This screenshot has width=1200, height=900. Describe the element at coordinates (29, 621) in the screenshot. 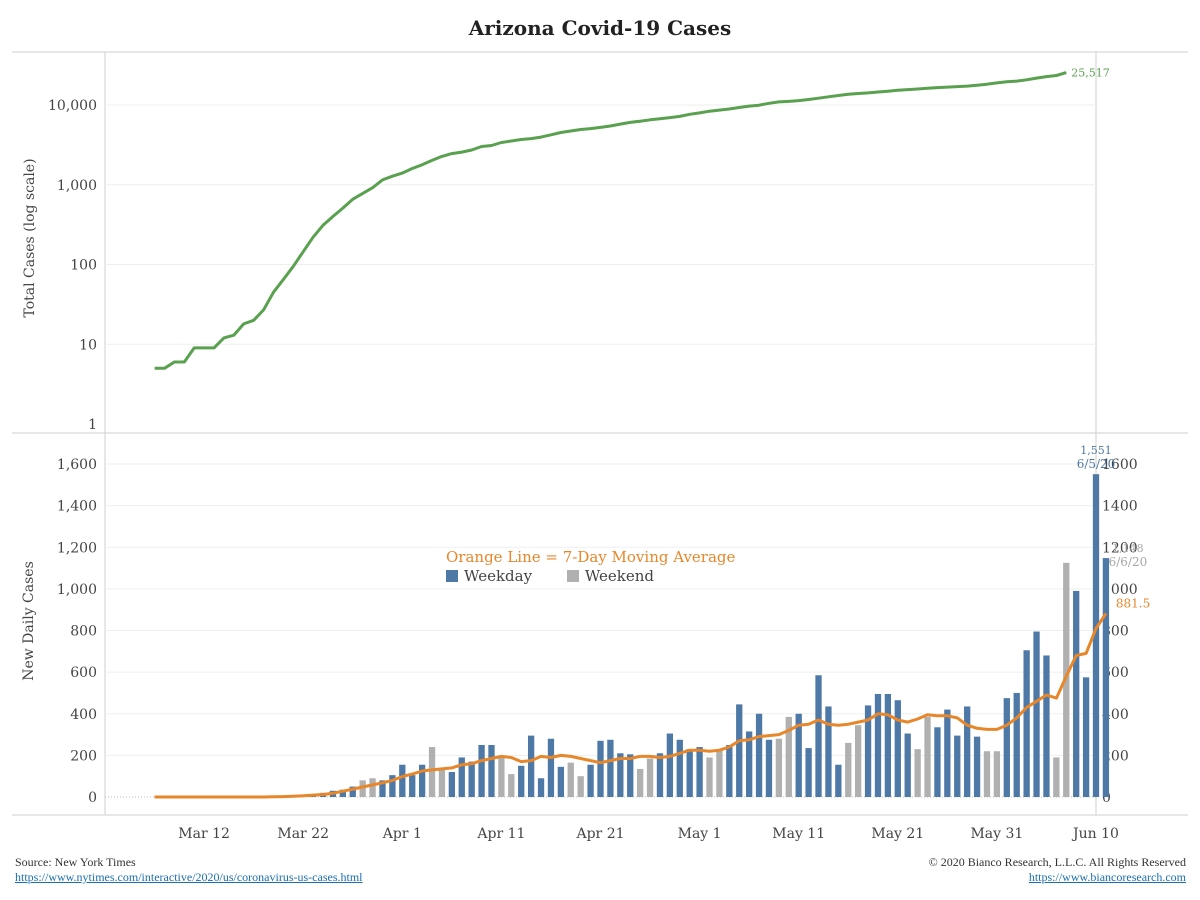

I see `bottom-y-axis-label: New Daily Cases` at that location.